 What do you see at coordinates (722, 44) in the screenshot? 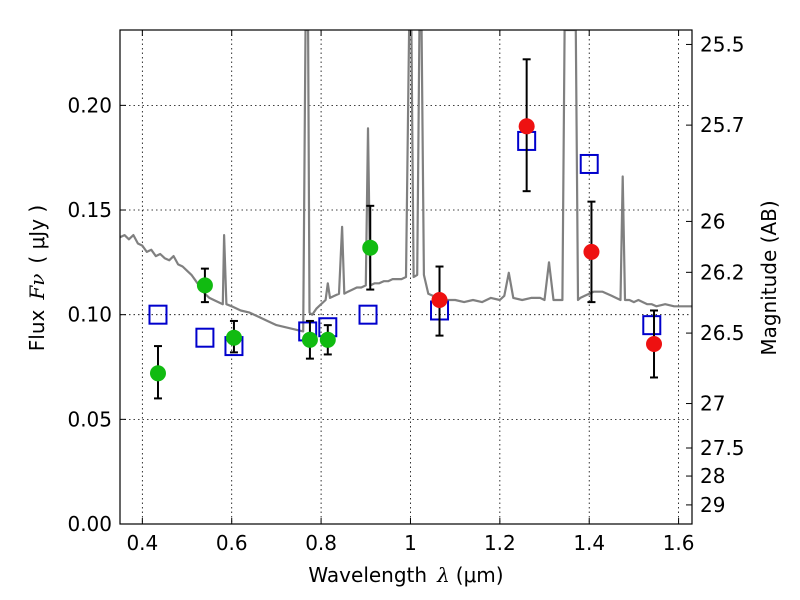
I see `mag-tick-label: 25.5` at bounding box center [722, 44].